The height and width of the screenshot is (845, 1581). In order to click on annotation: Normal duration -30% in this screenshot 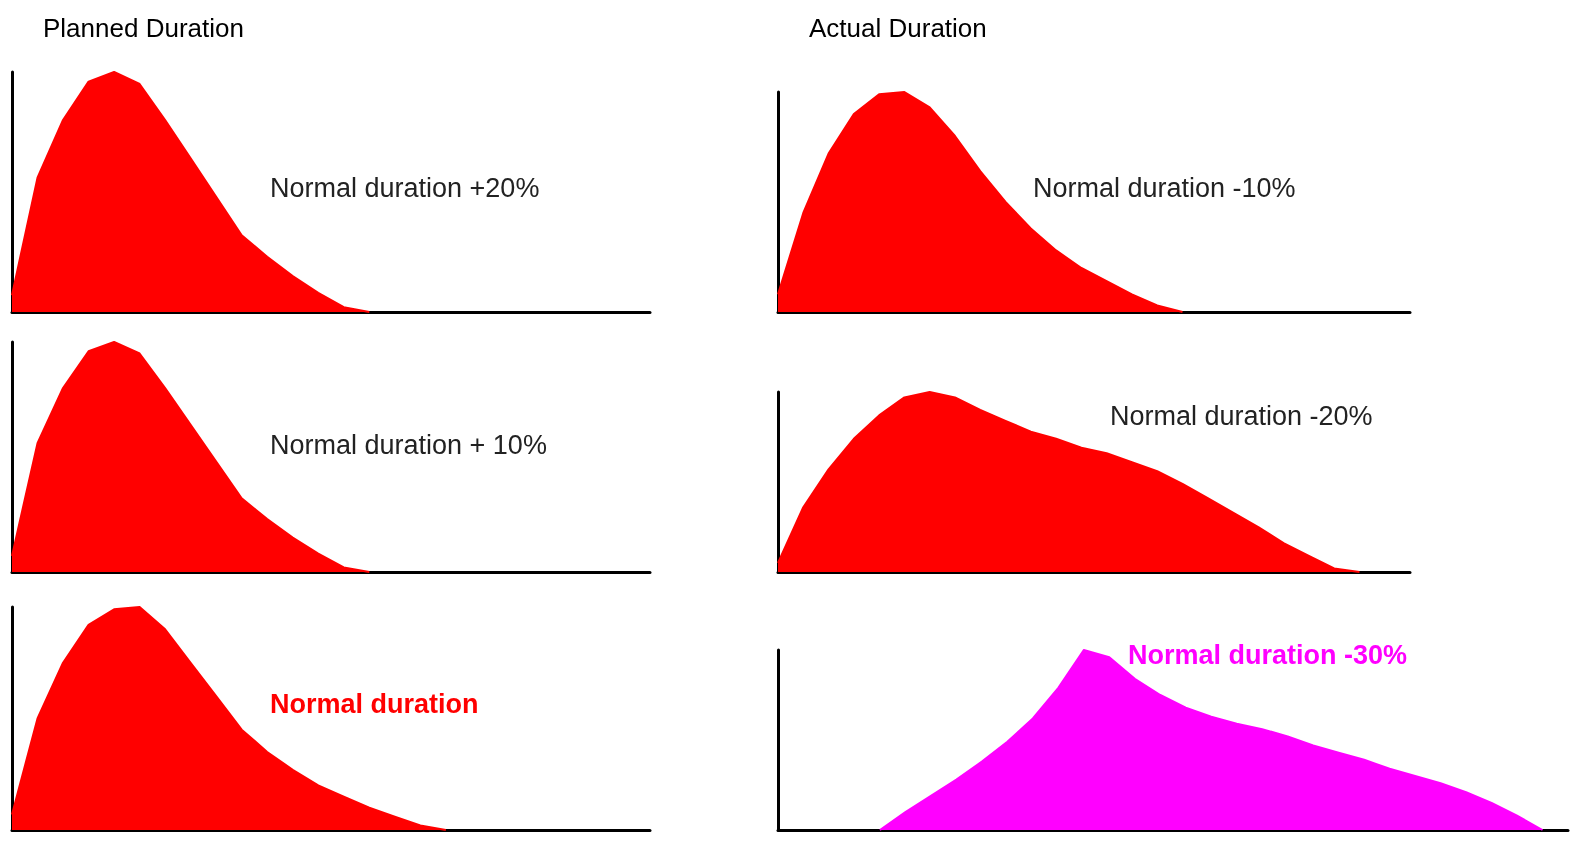, I will do `click(1268, 654)`.